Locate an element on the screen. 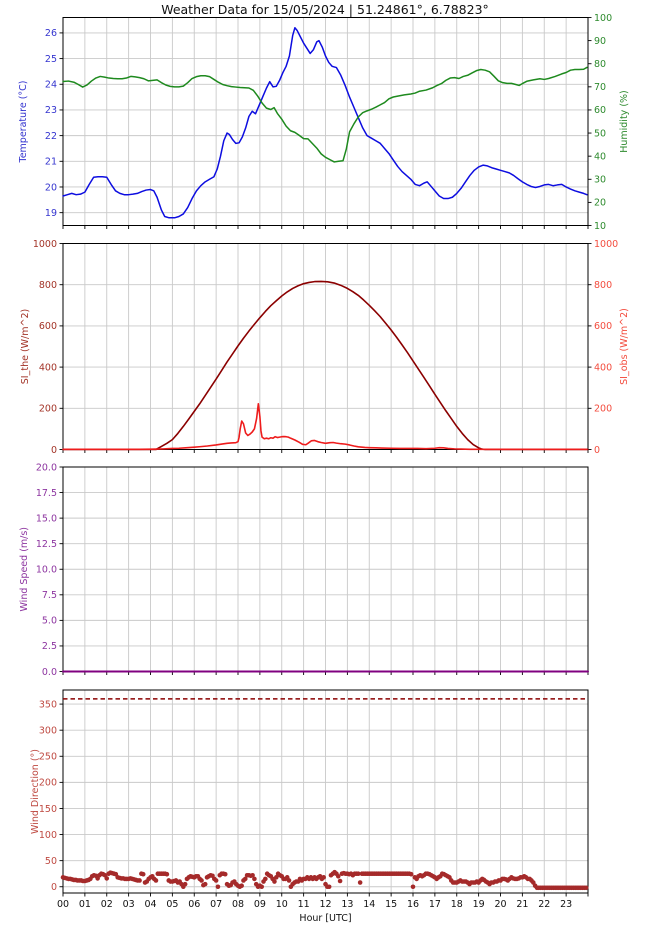 This screenshot has height=928, width=650. solar-irradiance-left-tick-label: 400 is located at coordinates (48, 367).